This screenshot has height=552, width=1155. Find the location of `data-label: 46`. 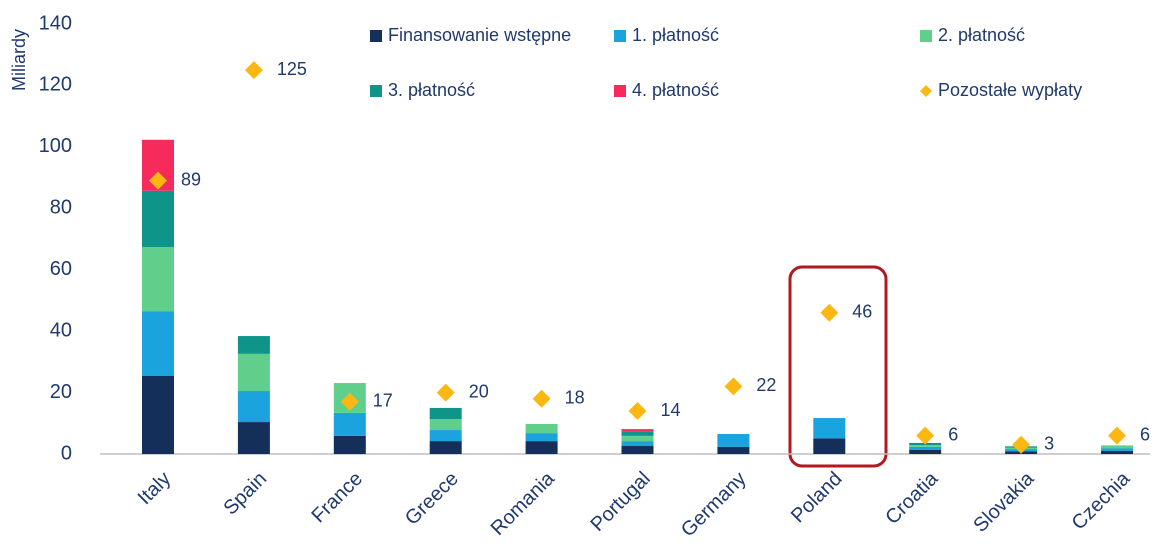

data-label: 46 is located at coordinates (862, 311).